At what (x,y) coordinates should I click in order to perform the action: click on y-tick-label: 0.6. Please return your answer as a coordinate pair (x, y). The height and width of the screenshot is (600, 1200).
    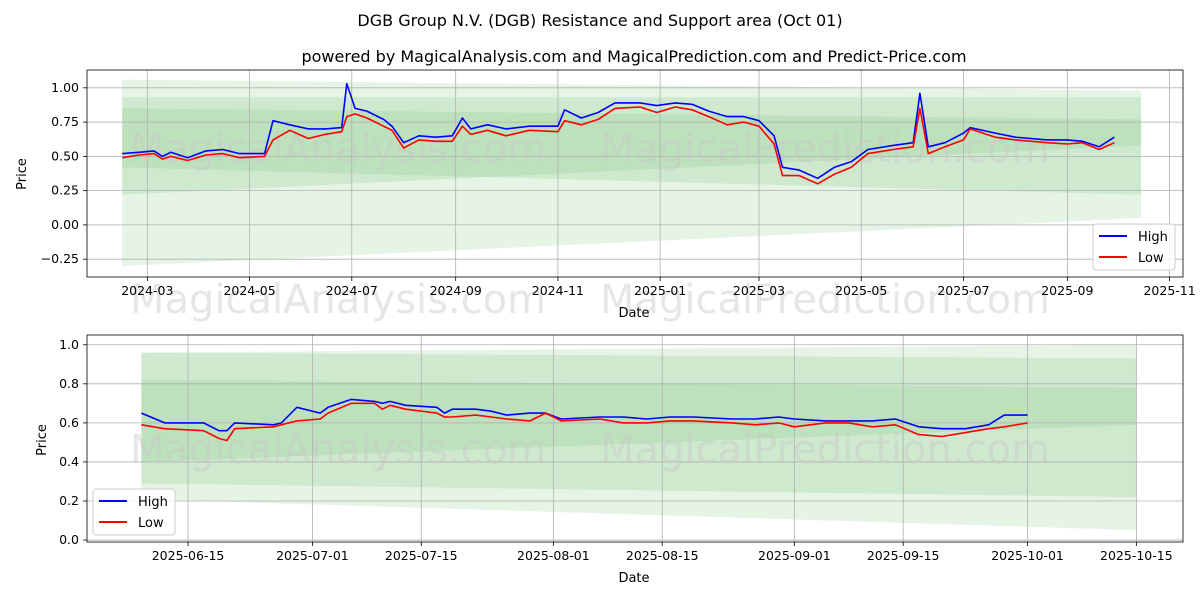
    Looking at the image, I should click on (69, 422).